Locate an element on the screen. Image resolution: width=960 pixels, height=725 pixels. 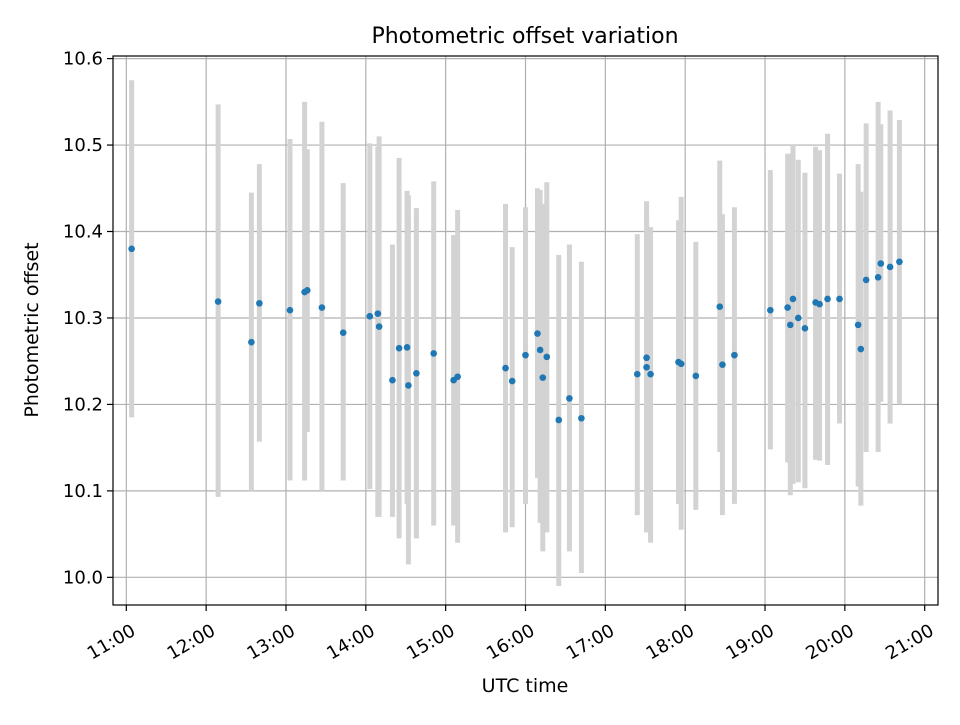
y-tick-label: 10.0 is located at coordinates (83, 577).